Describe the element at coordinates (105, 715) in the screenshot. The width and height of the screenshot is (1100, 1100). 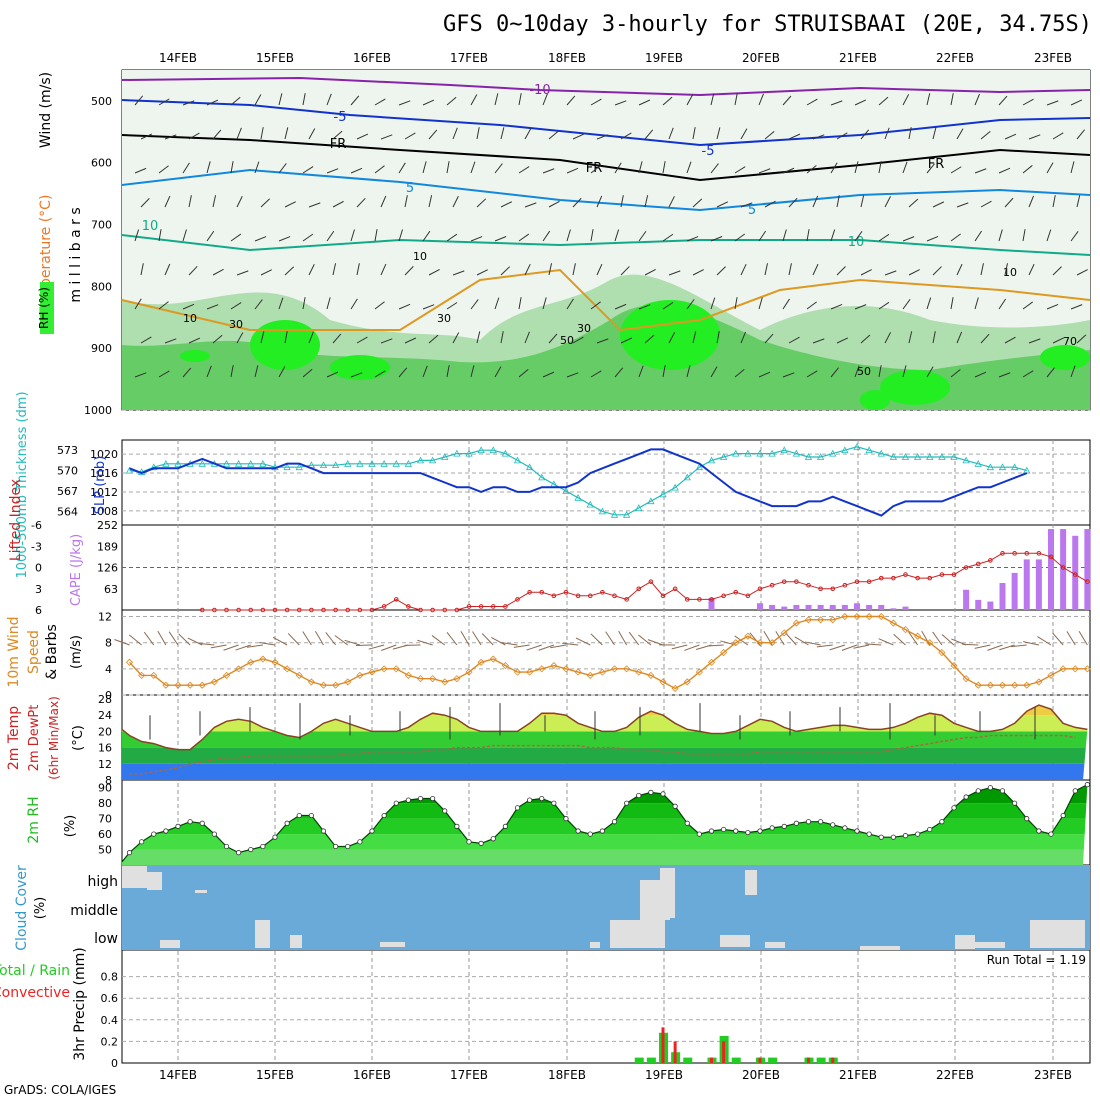
I see `temp-ytick: 24` at that location.